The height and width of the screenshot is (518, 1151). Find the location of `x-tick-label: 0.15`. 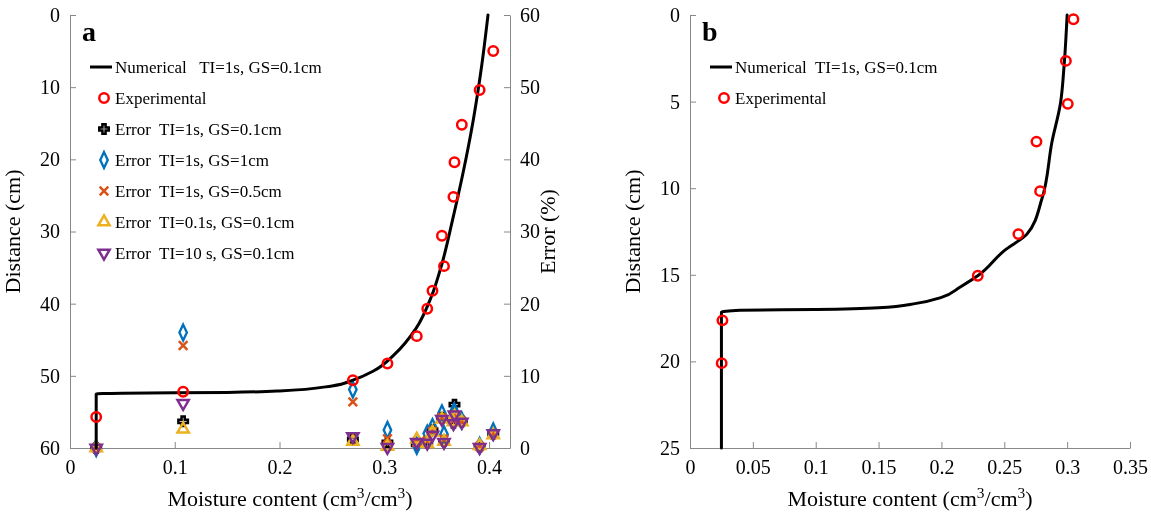

x-tick-label: 0.15 is located at coordinates (879, 467).